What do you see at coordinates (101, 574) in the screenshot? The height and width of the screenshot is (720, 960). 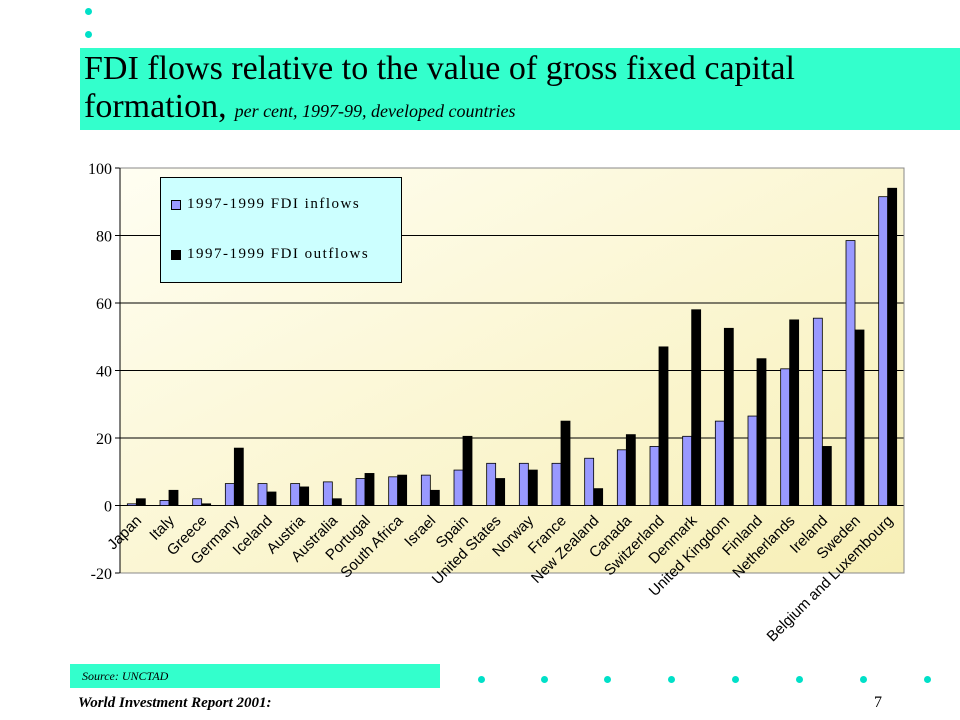 I see `y-tick-label: -20` at bounding box center [101, 574].